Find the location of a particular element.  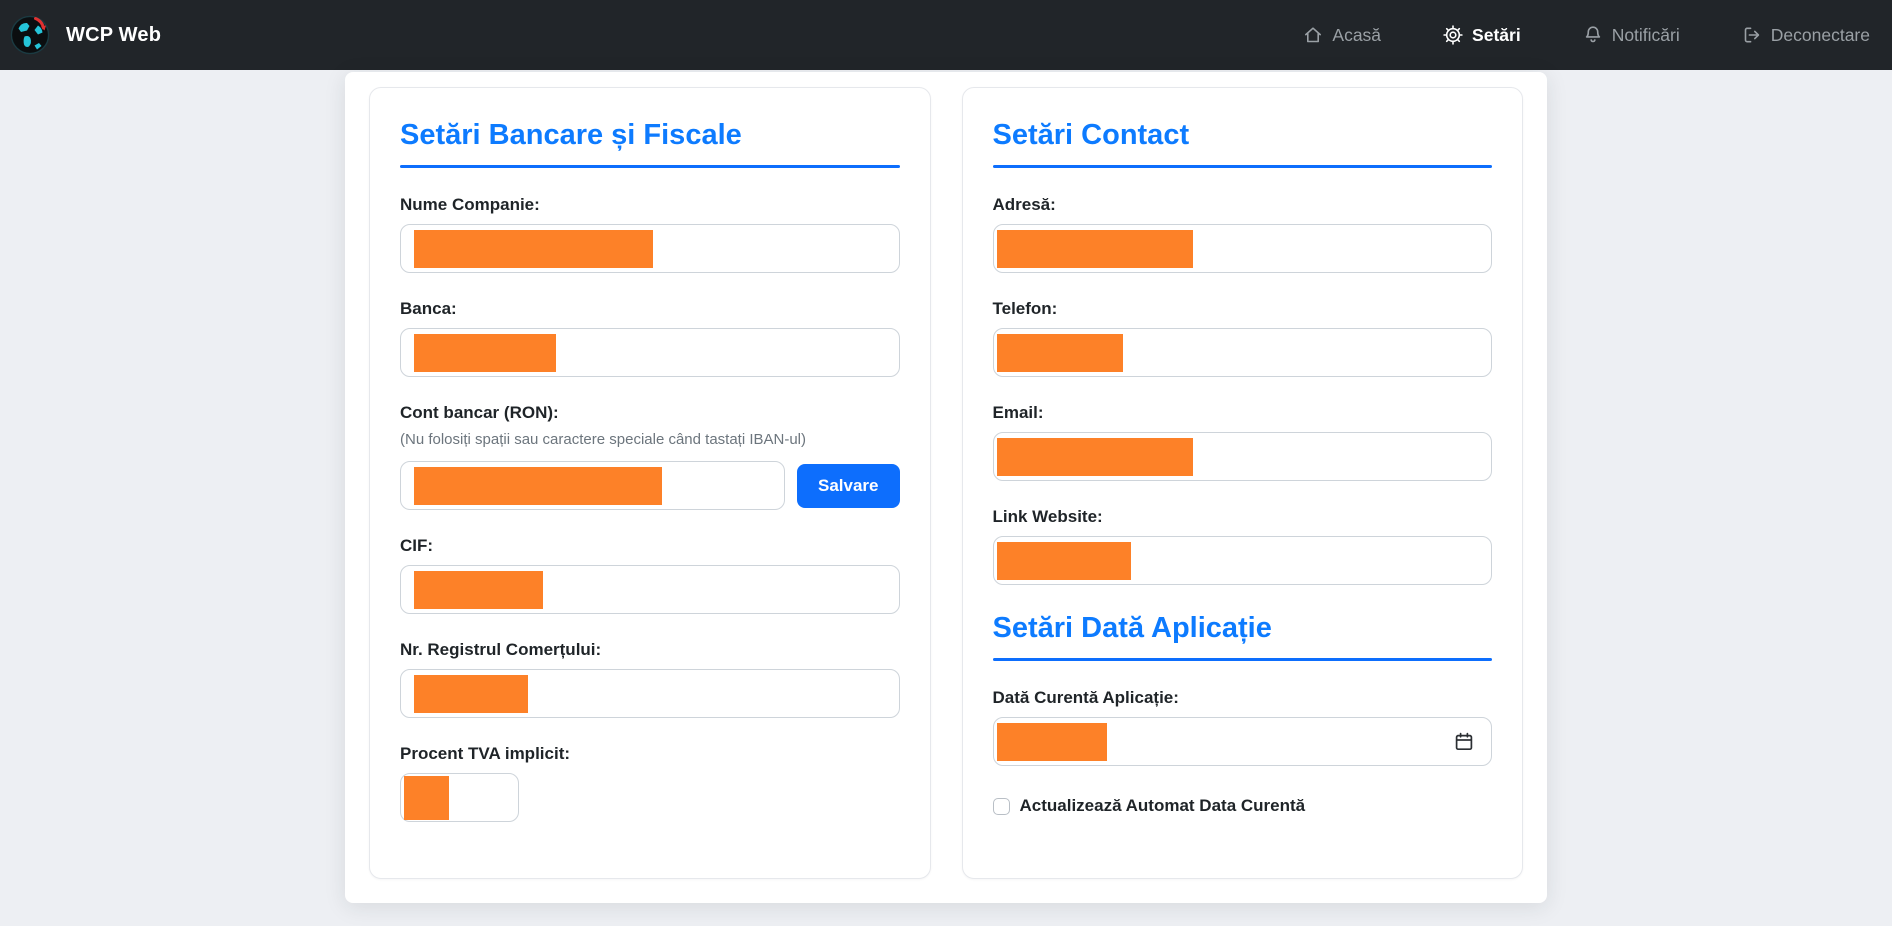

bell-icon is located at coordinates (1592, 34).